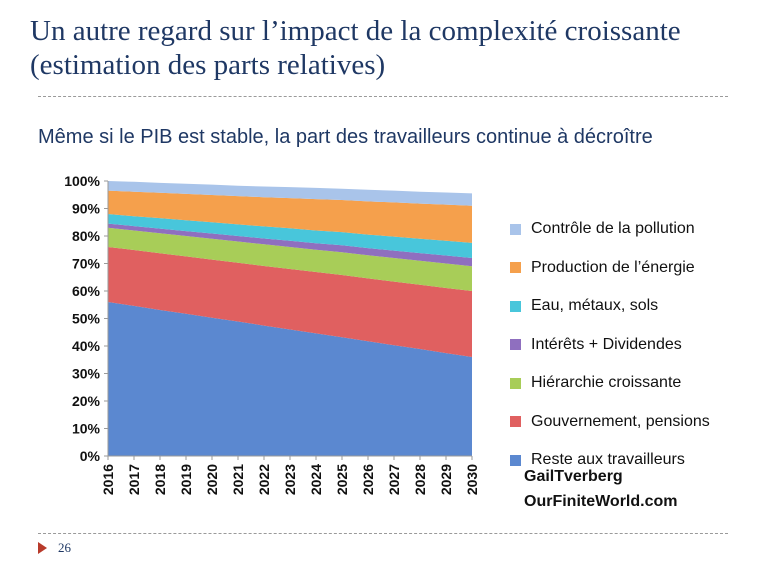 This screenshot has height=576, width=768. What do you see at coordinates (212, 479) in the screenshot?
I see `x-tick-label: 2020` at bounding box center [212, 479].